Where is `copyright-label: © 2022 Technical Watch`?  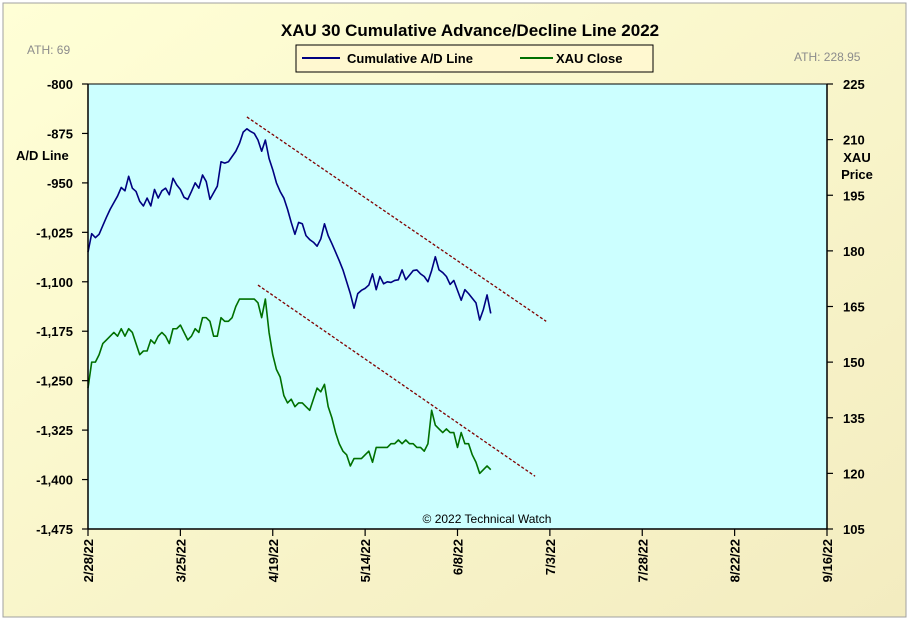
copyright-label: © 2022 Technical Watch is located at coordinates (487, 519).